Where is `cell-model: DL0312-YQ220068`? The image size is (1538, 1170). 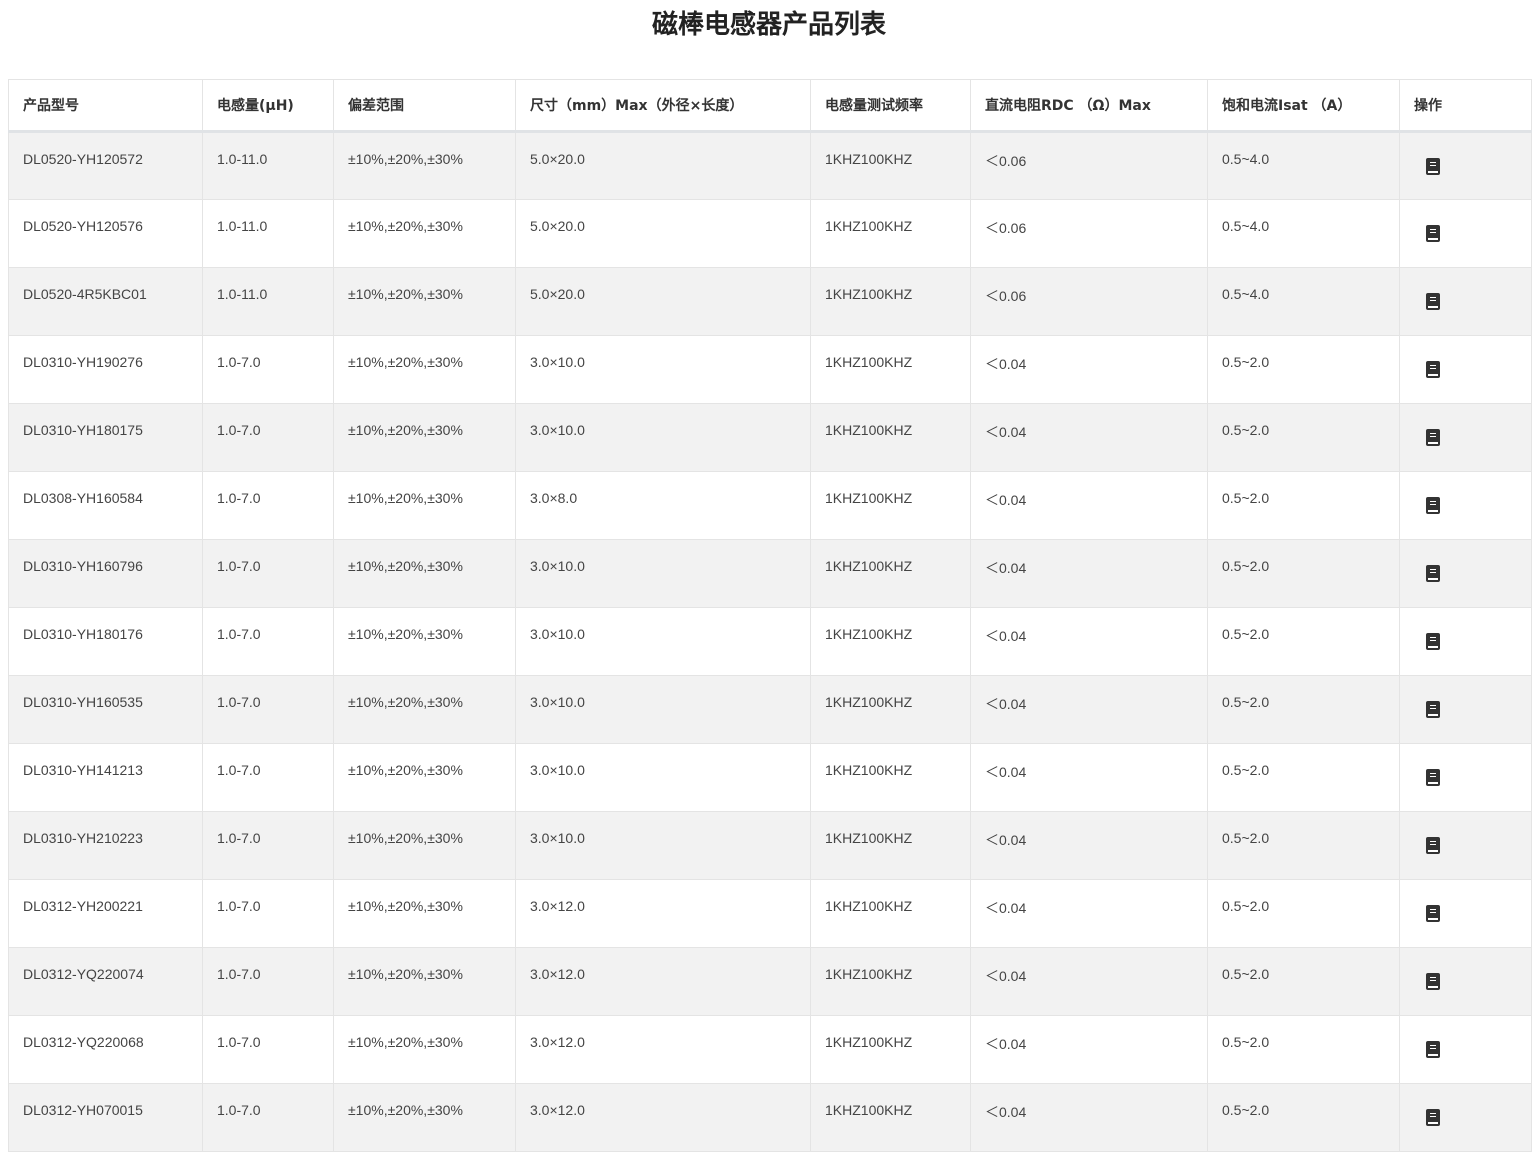 cell-model: DL0312-YQ220068 is located at coordinates (105, 1049).